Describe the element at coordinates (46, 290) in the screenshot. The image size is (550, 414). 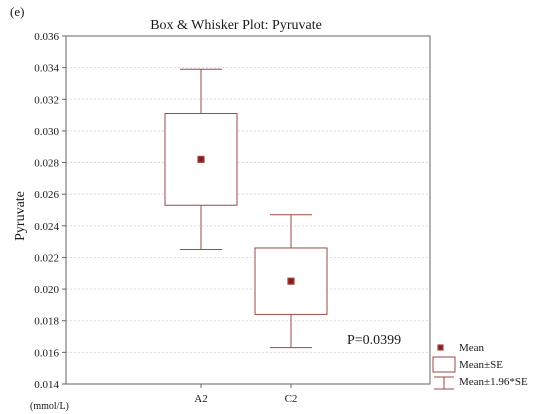
I see `y-tick-label: 0.020` at that location.